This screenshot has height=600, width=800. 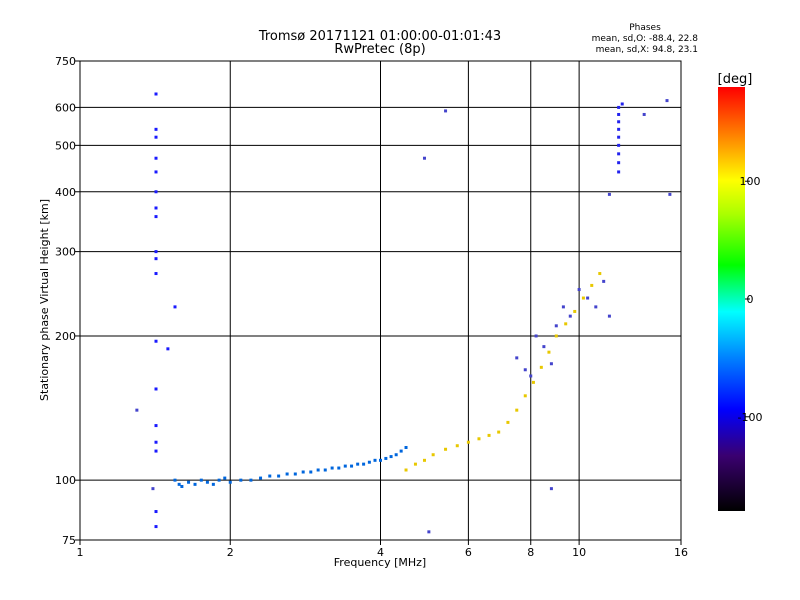 I want to click on x-axis-label: Frequency [MHz], so click(x=380, y=562).